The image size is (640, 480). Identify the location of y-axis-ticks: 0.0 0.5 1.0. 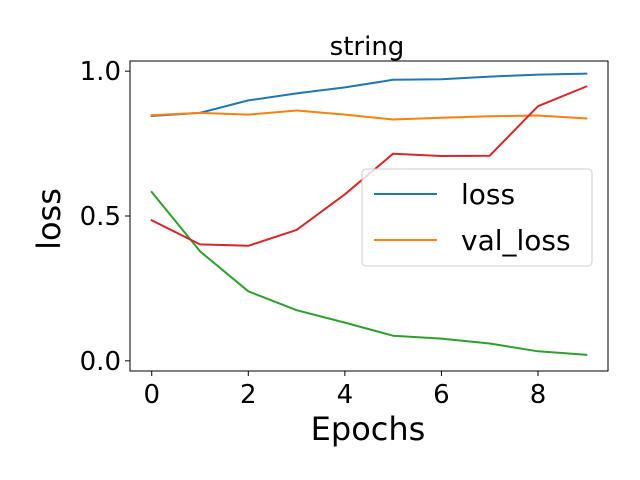
(105, 217).